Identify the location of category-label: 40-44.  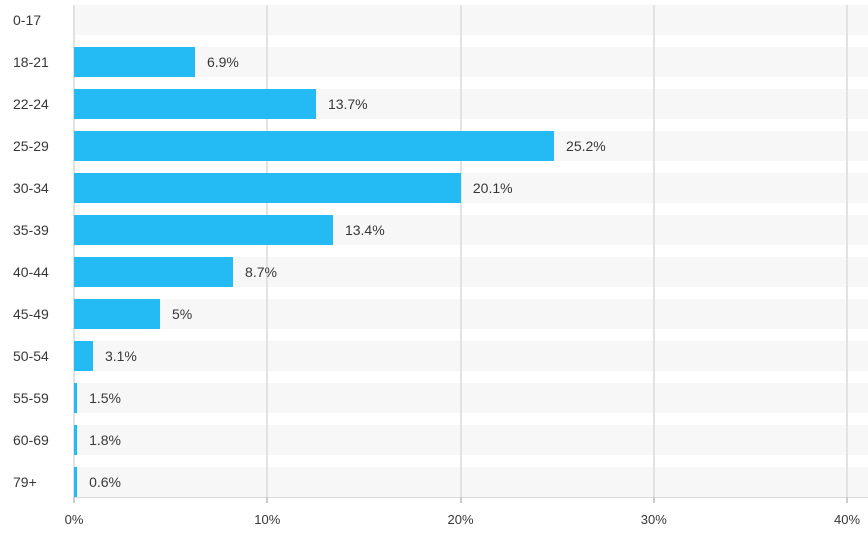
(31, 272).